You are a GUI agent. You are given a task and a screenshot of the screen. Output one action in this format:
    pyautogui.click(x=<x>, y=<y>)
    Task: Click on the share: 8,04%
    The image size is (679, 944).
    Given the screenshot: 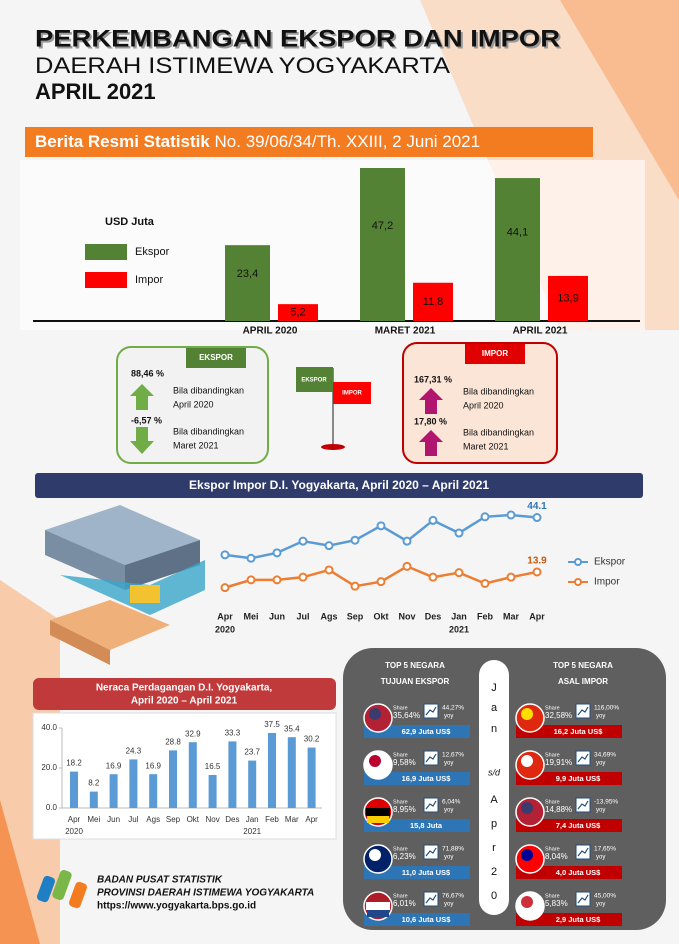 What is the action you would take?
    pyautogui.click(x=556, y=856)
    